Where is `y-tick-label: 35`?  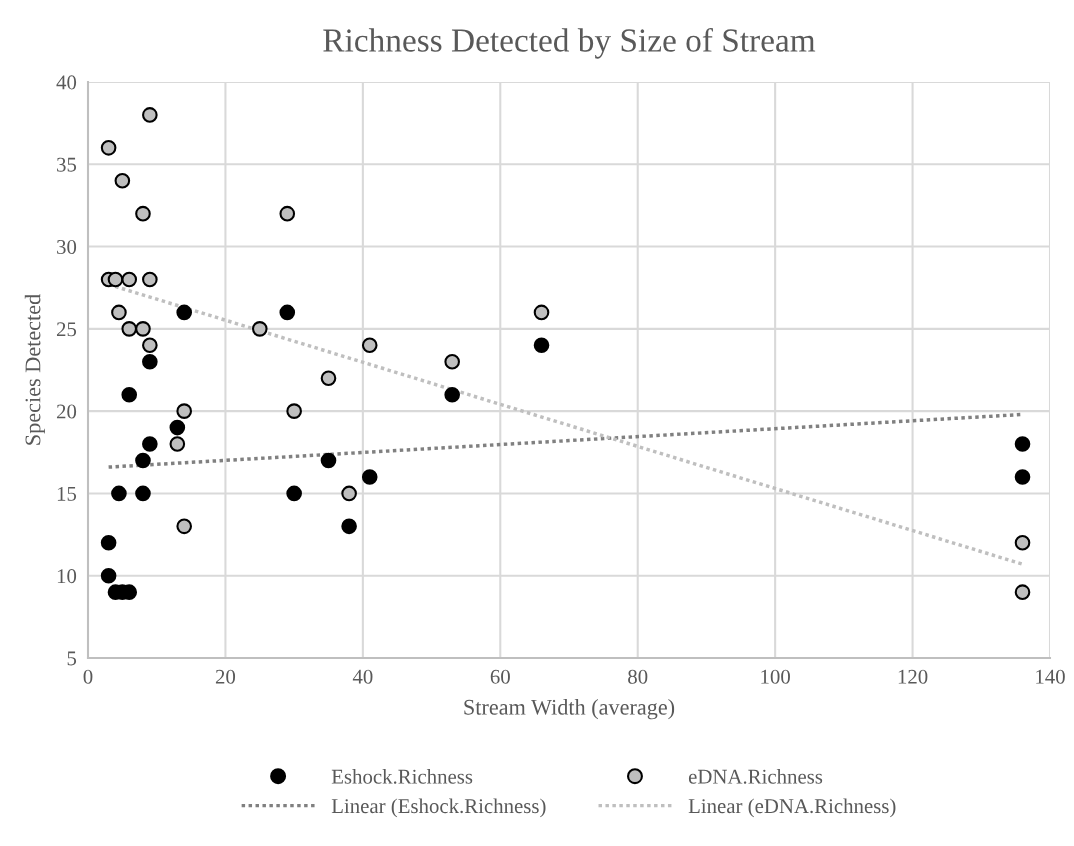 y-tick-label: 35 is located at coordinates (67, 164).